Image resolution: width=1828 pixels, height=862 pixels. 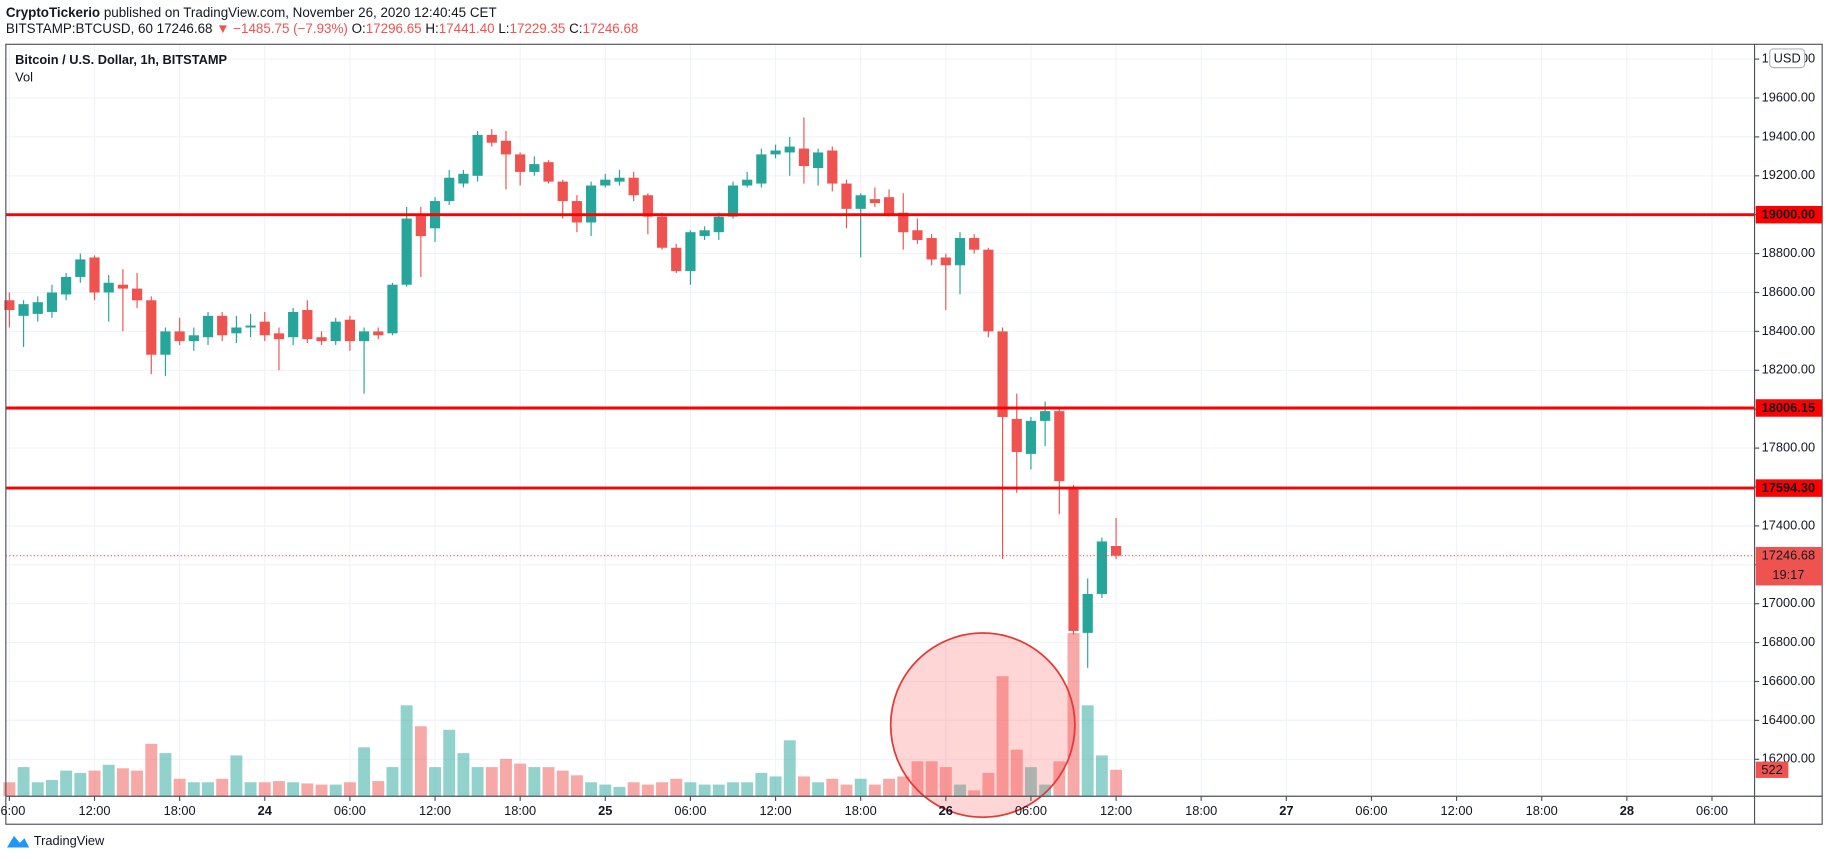 I want to click on y-tick-label: 17800.00, so click(x=1788, y=446).